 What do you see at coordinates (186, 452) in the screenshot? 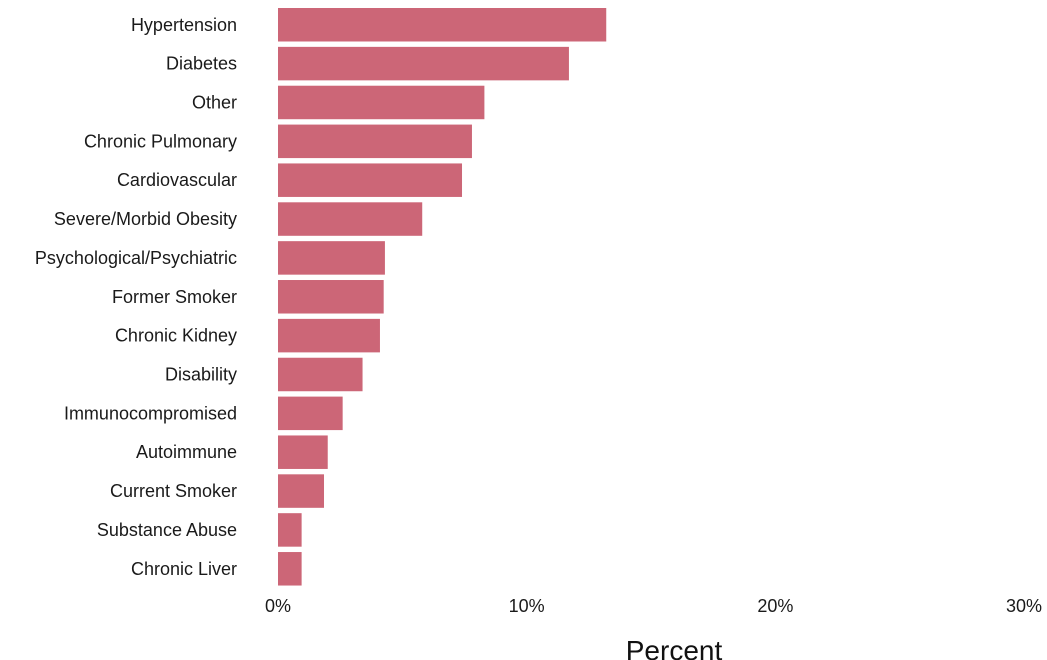
I see `category-label: Autoimmune` at bounding box center [186, 452].